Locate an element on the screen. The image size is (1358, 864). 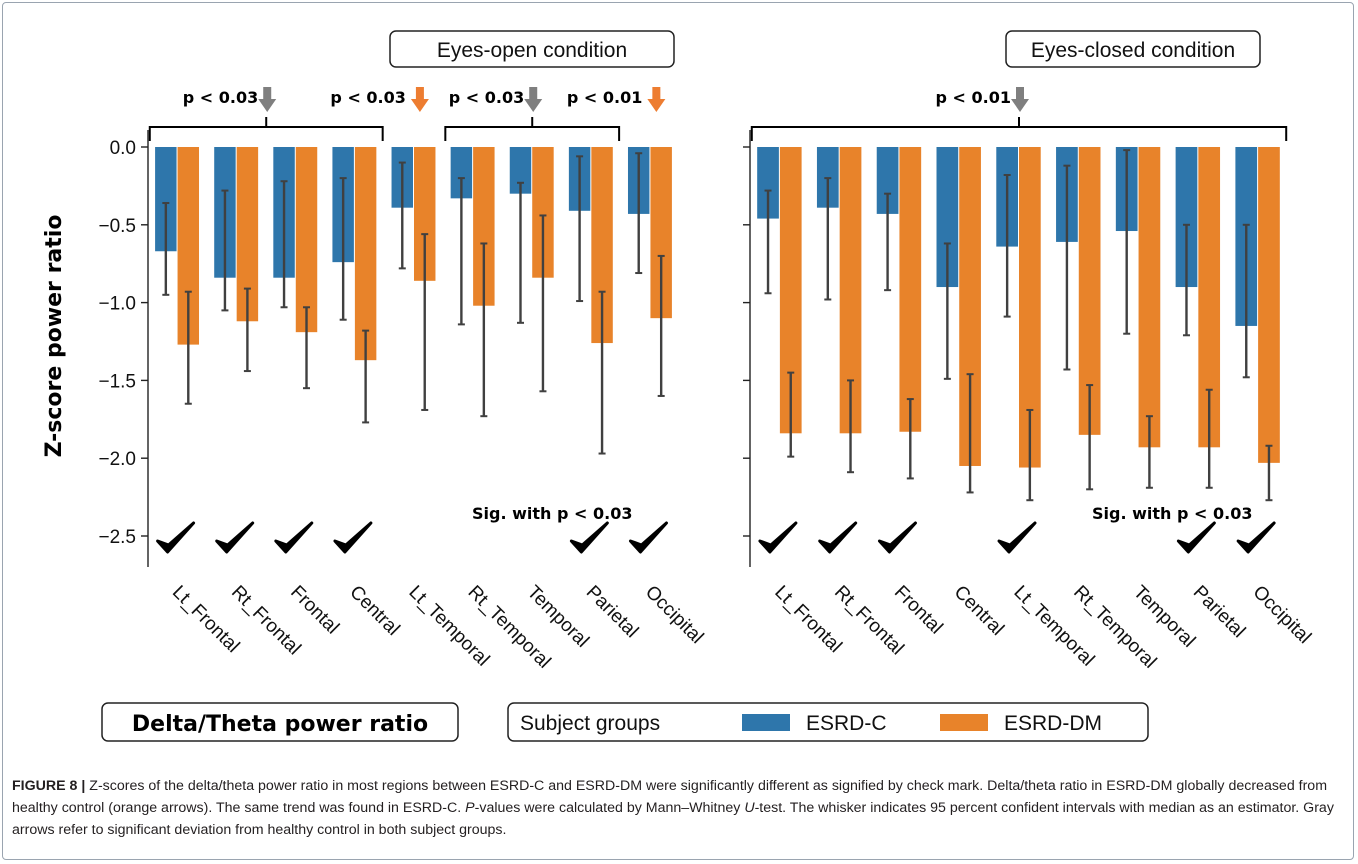
legend-title: Subject groups is located at coordinates (590, 723).